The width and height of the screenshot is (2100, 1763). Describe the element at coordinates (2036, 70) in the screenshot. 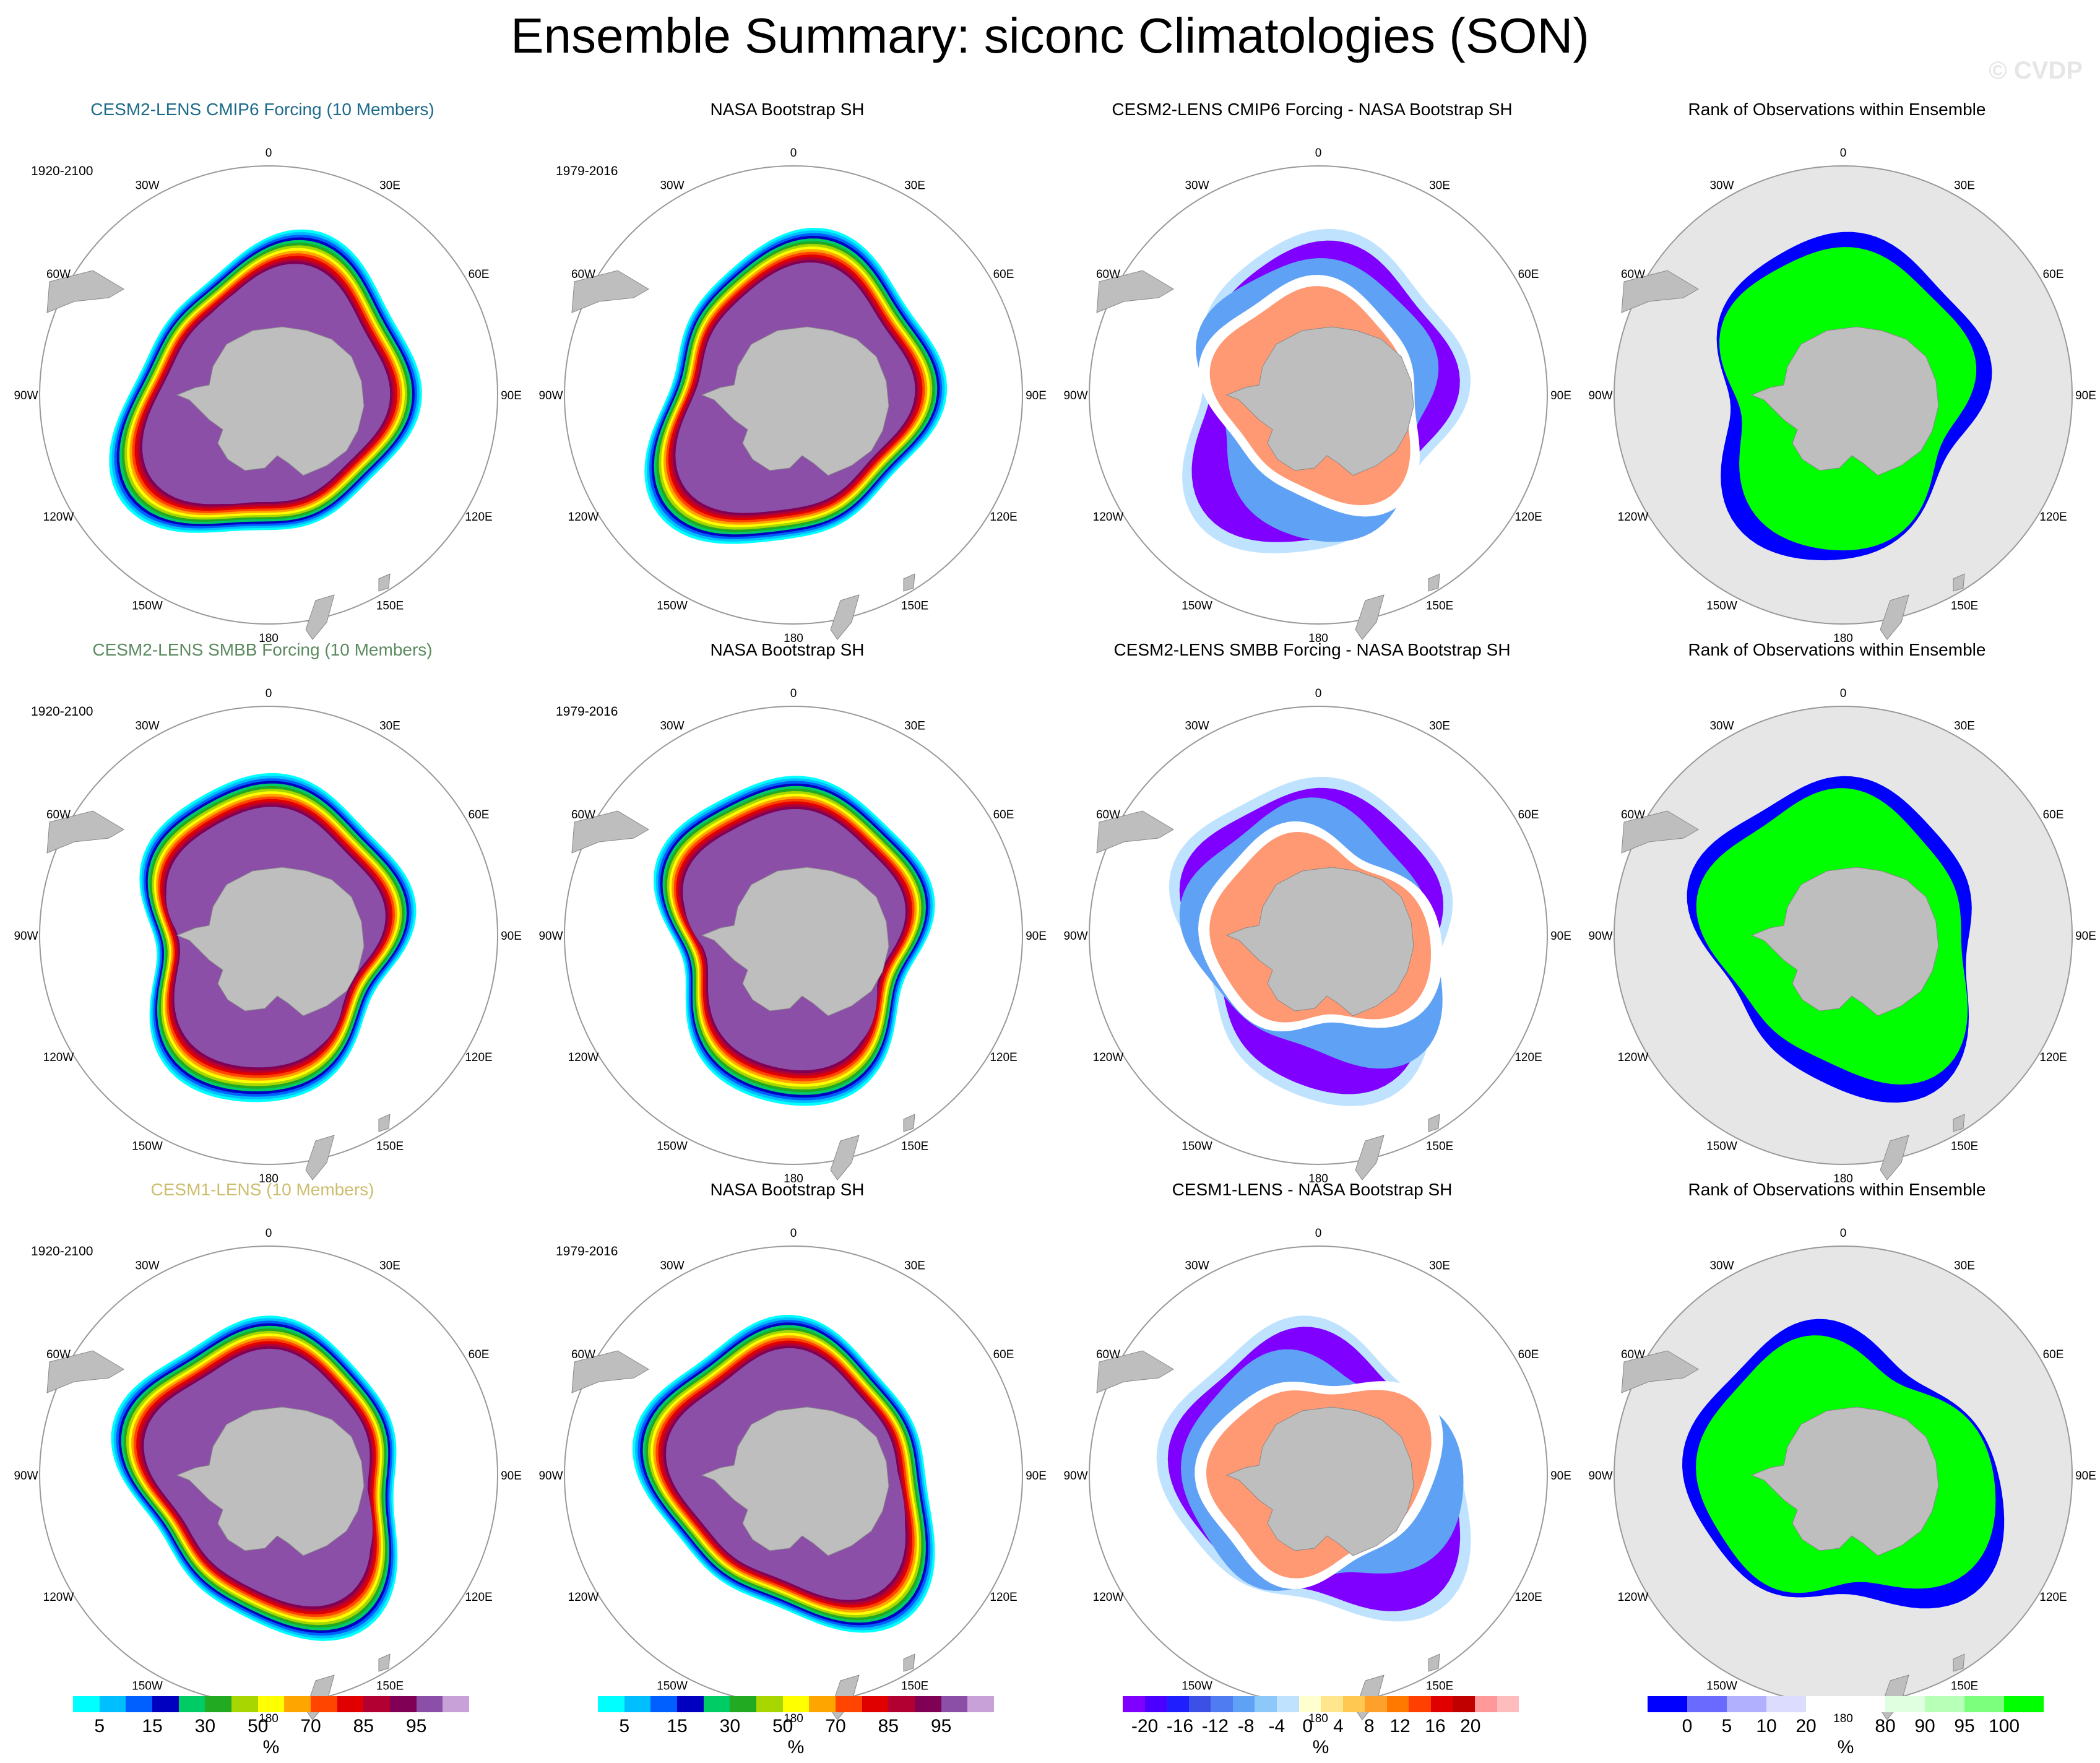

I see `watermark: © CVDP` at that location.